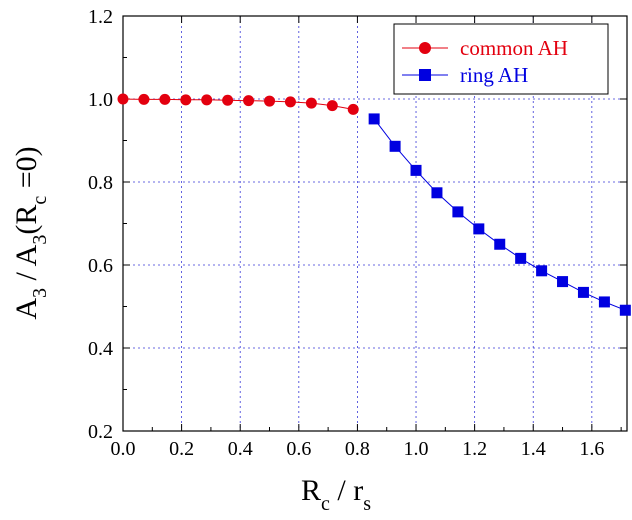  What do you see at coordinates (26, 309) in the screenshot?
I see `y-axis-label-p1: A` at bounding box center [26, 309].